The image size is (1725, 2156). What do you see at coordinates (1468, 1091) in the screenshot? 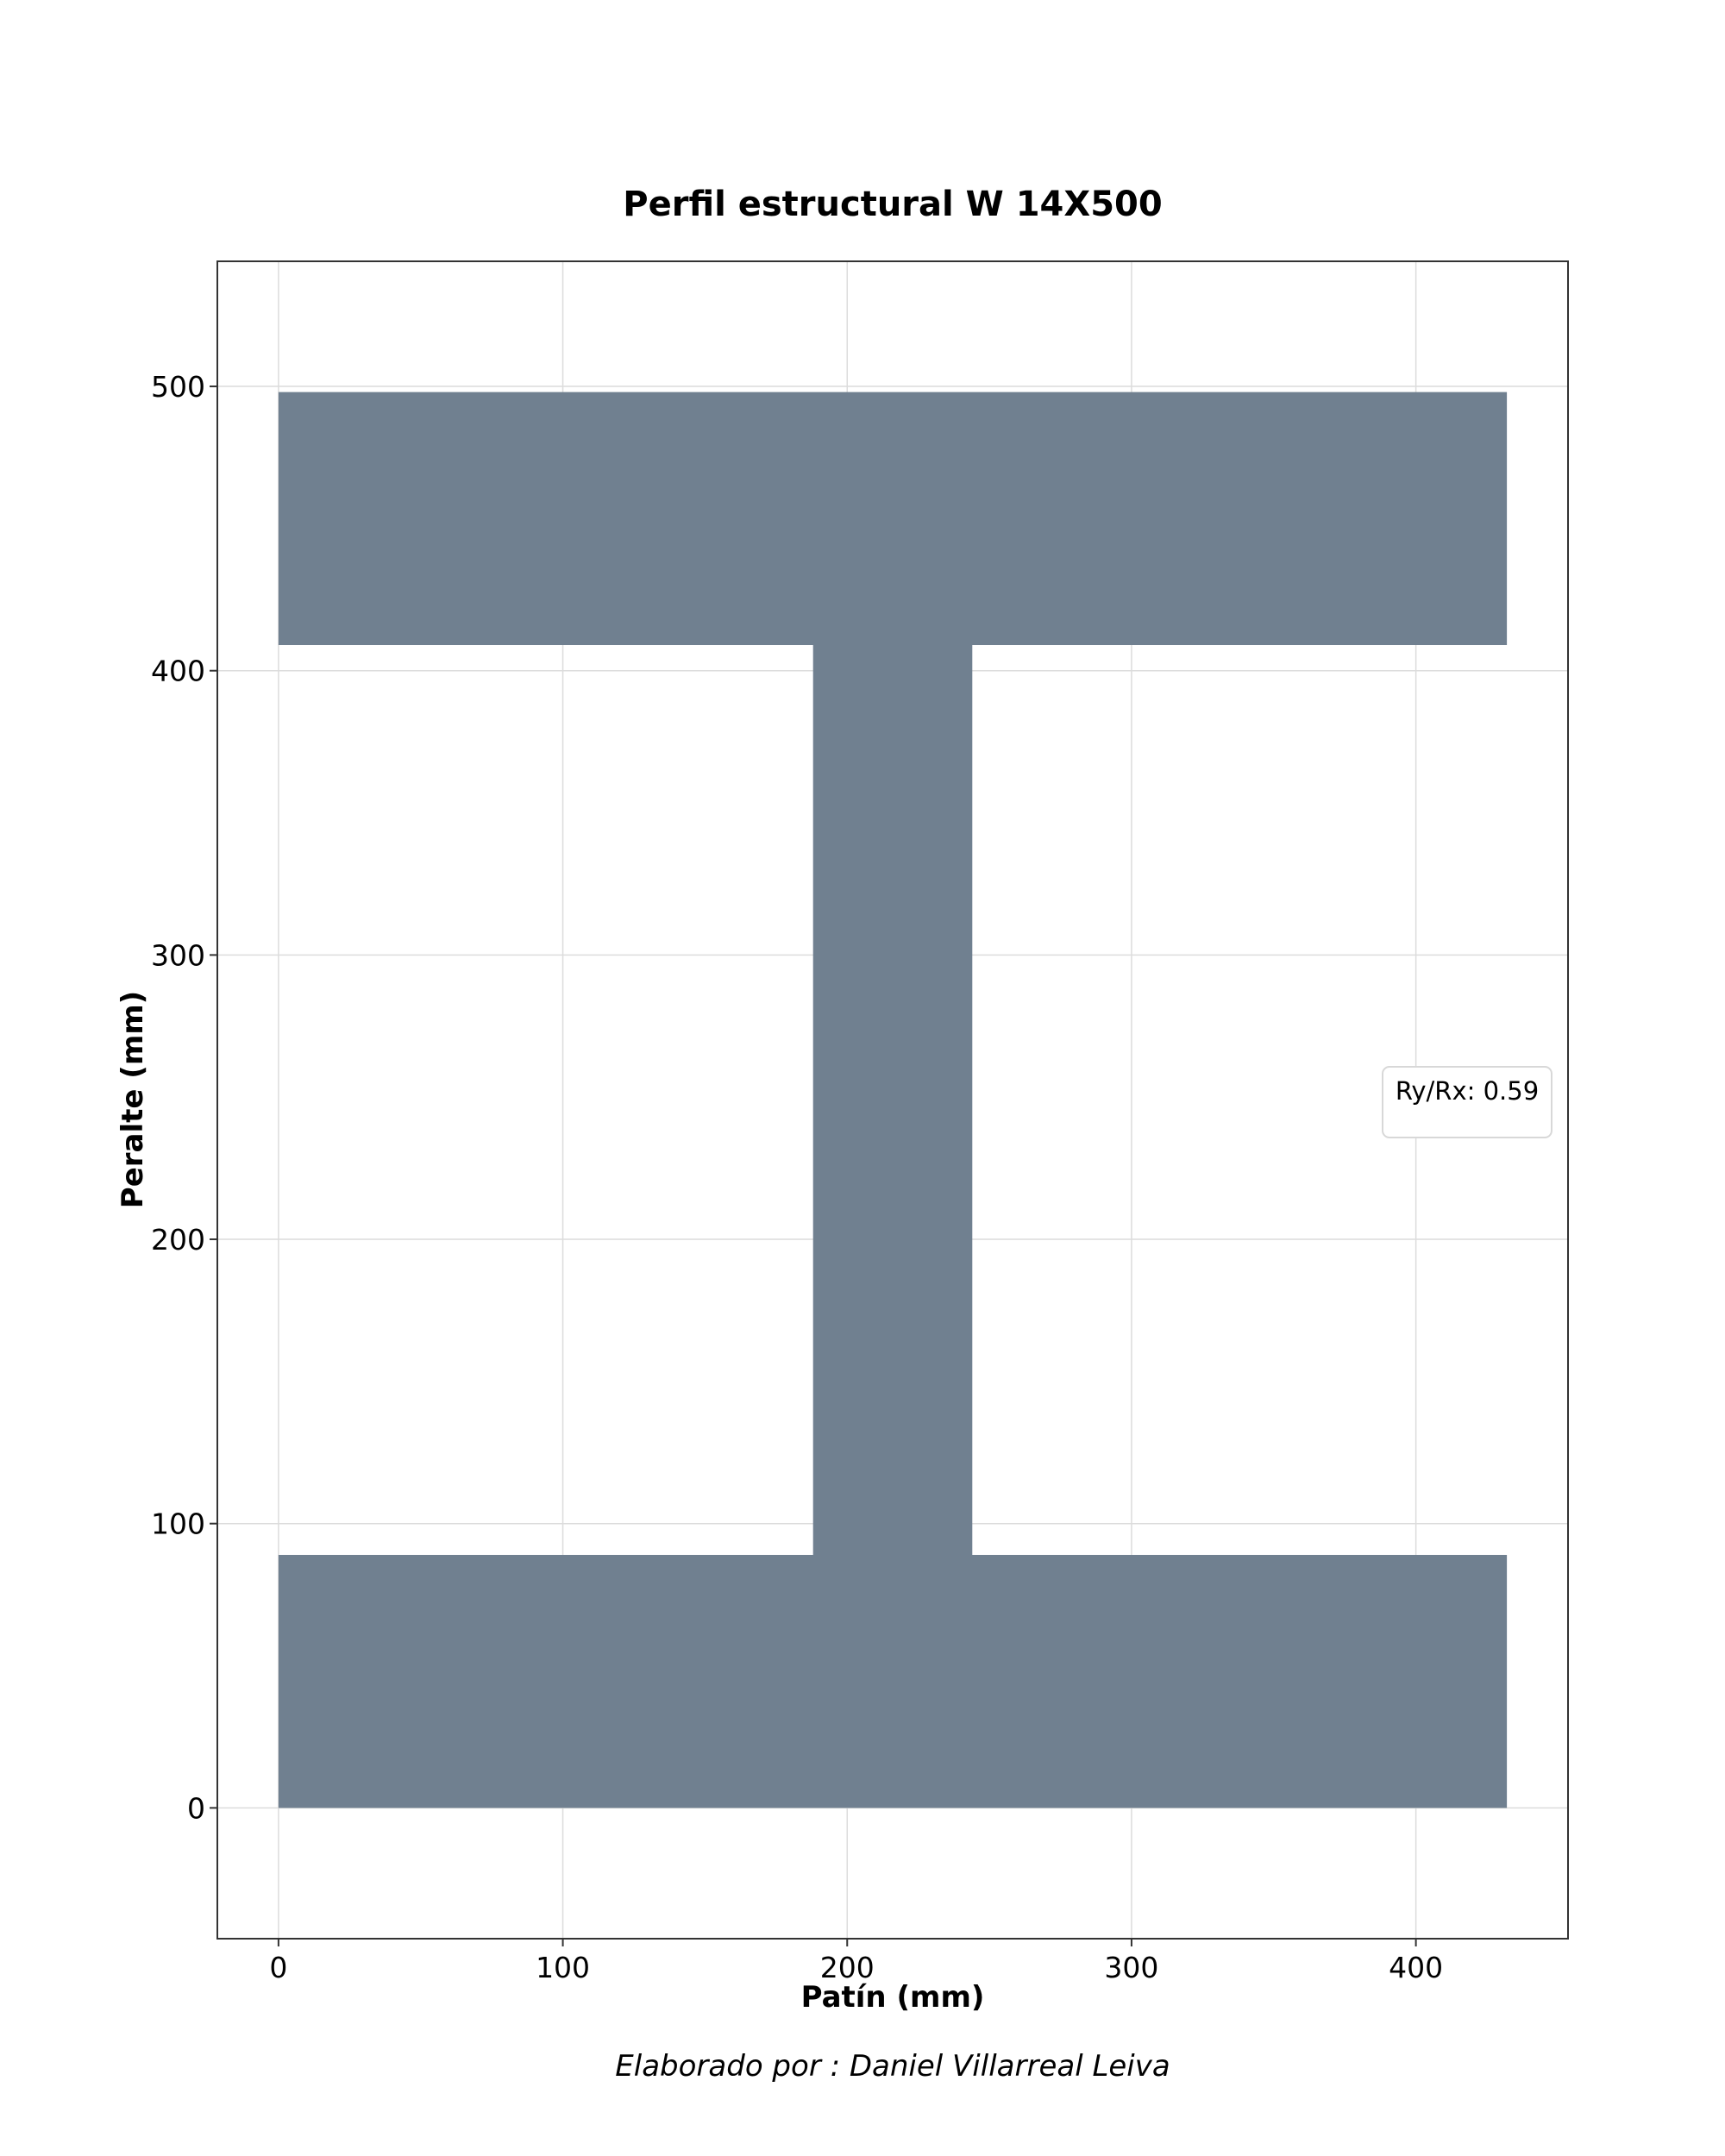
I see `legend-label: Ry/Rx: 0.59` at bounding box center [1468, 1091].